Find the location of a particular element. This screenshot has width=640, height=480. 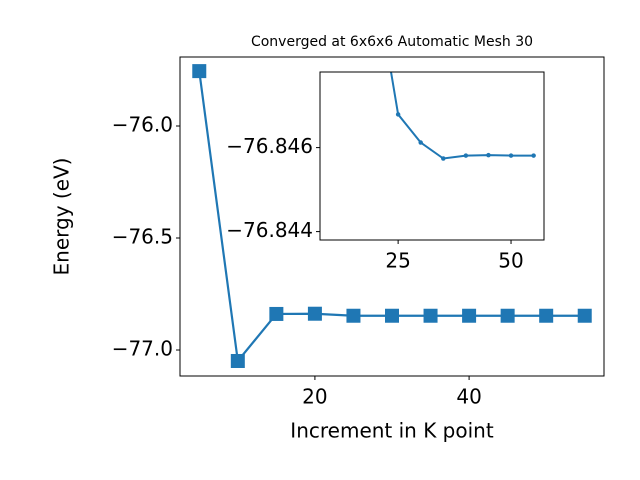

x-axis-label: Increment in K point is located at coordinates (392, 431).